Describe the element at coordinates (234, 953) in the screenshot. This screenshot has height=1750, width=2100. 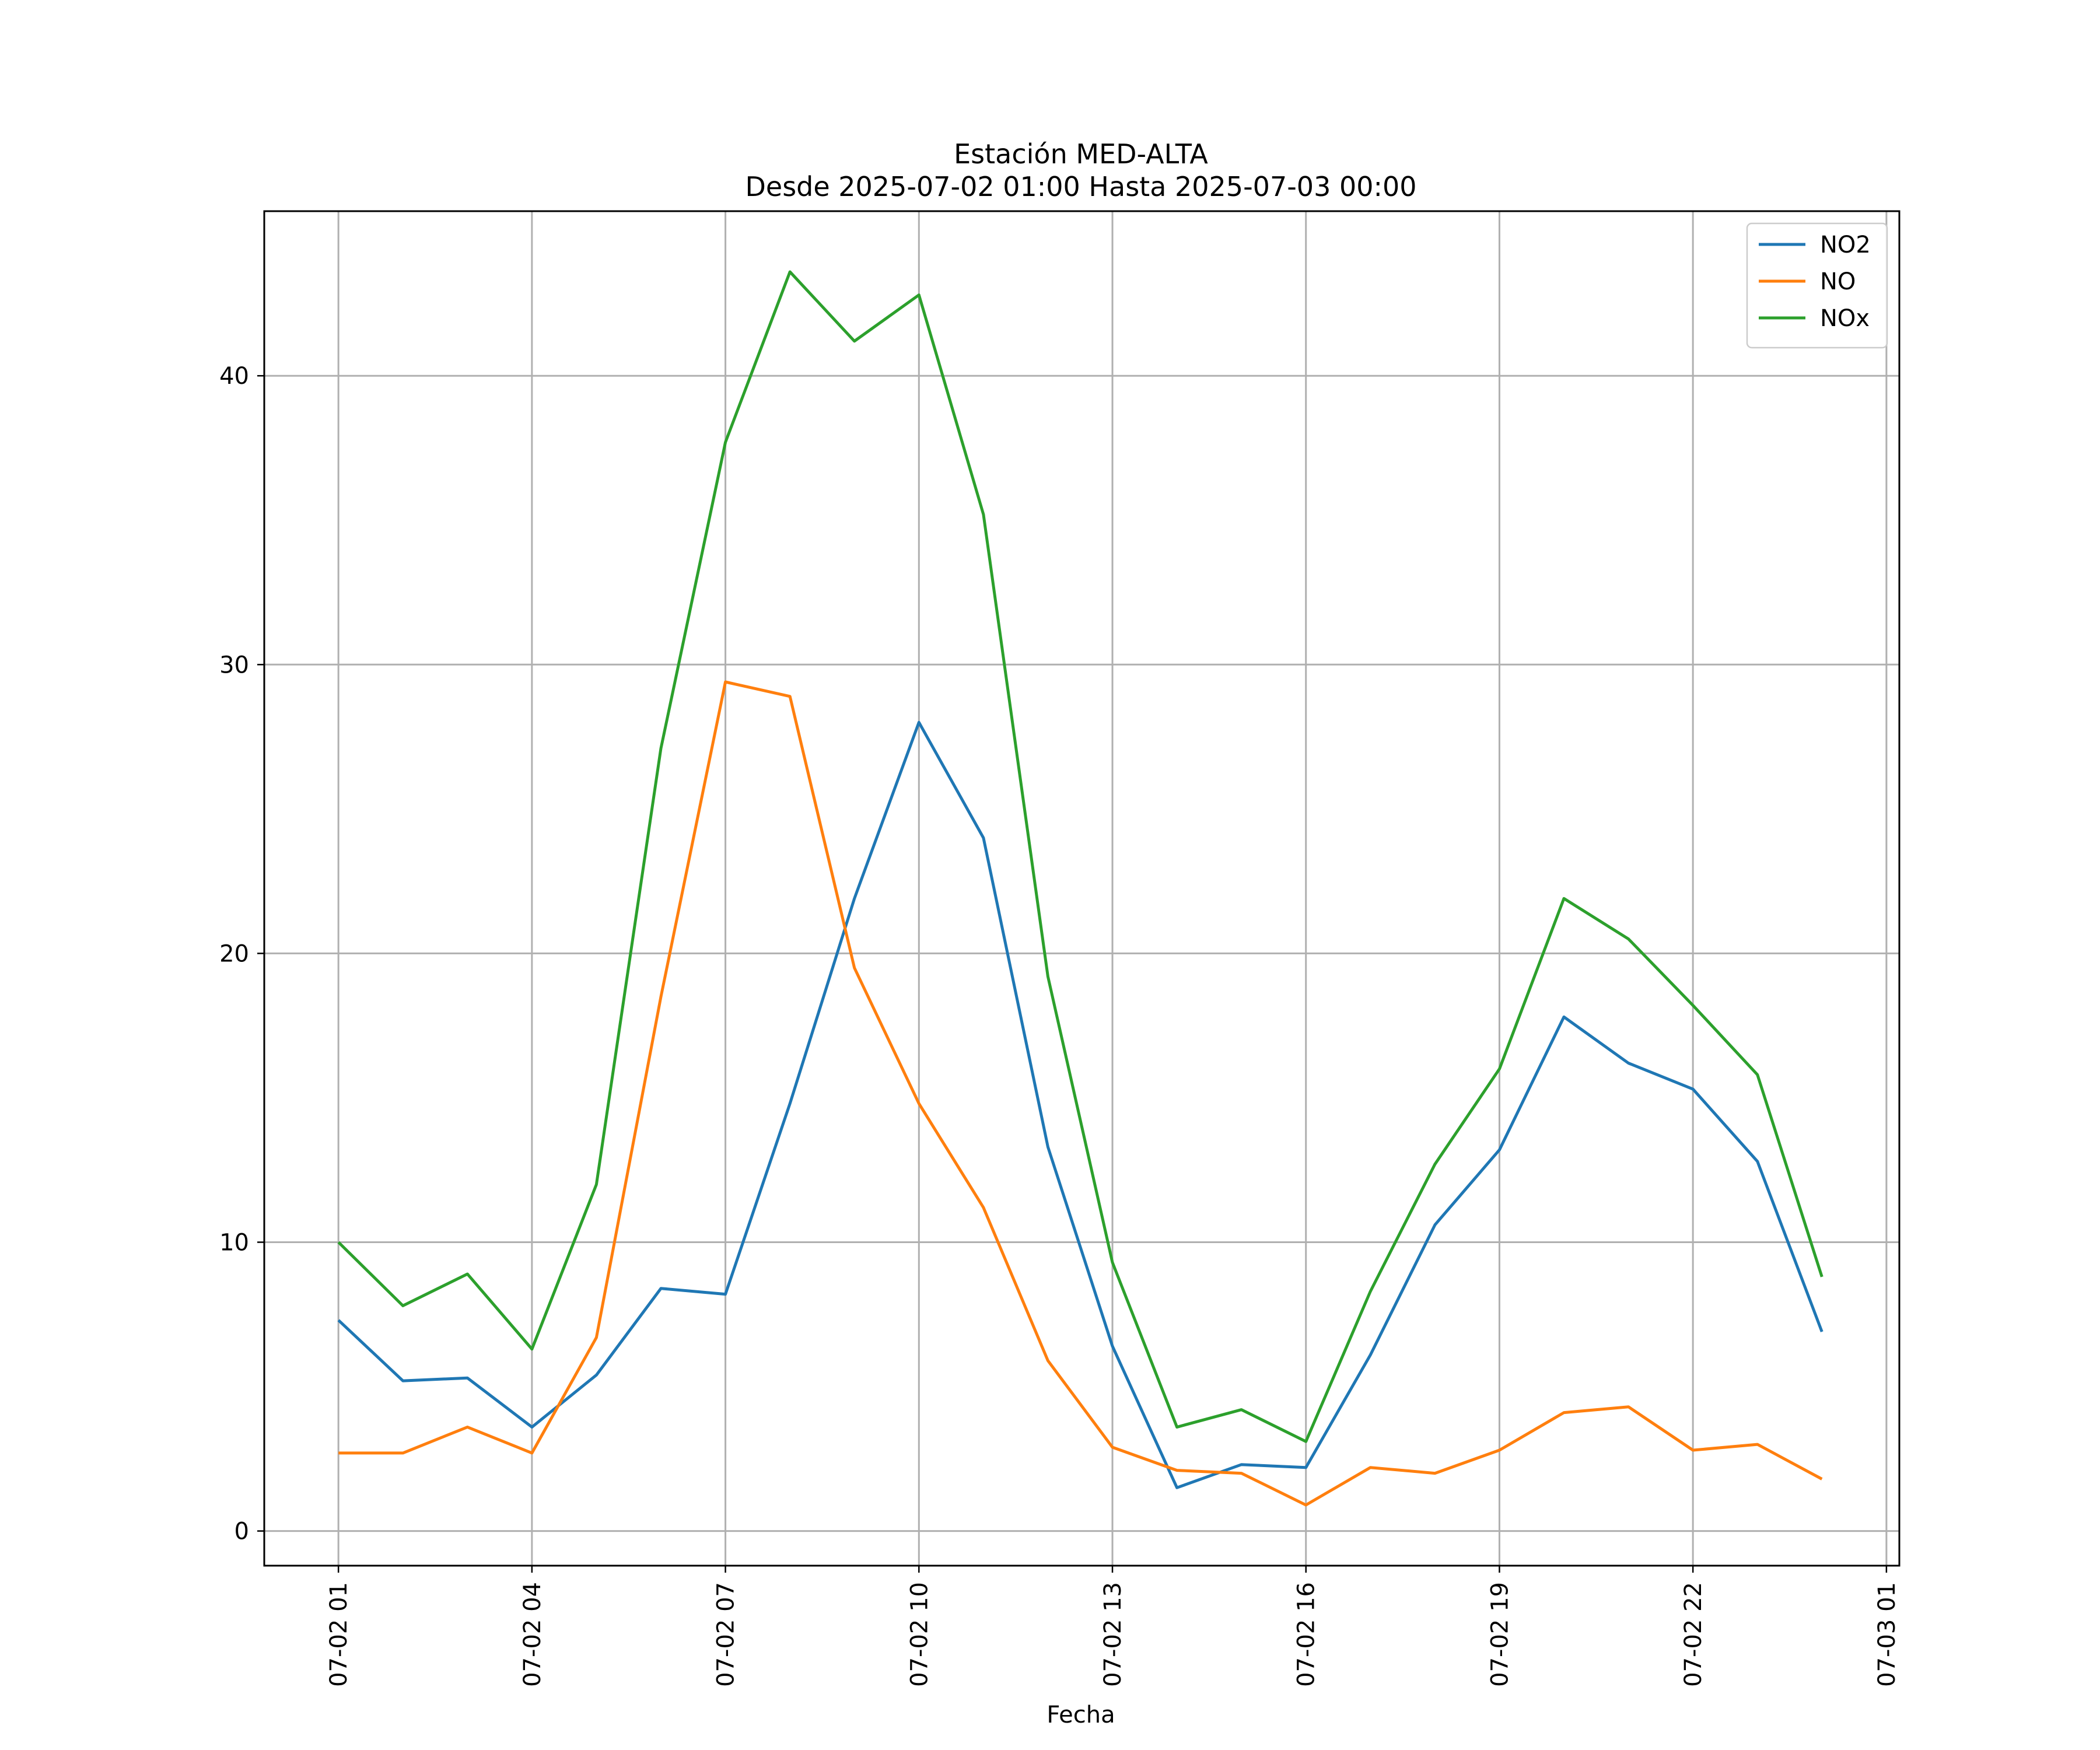
I see `y-tick-label: 20` at that location.